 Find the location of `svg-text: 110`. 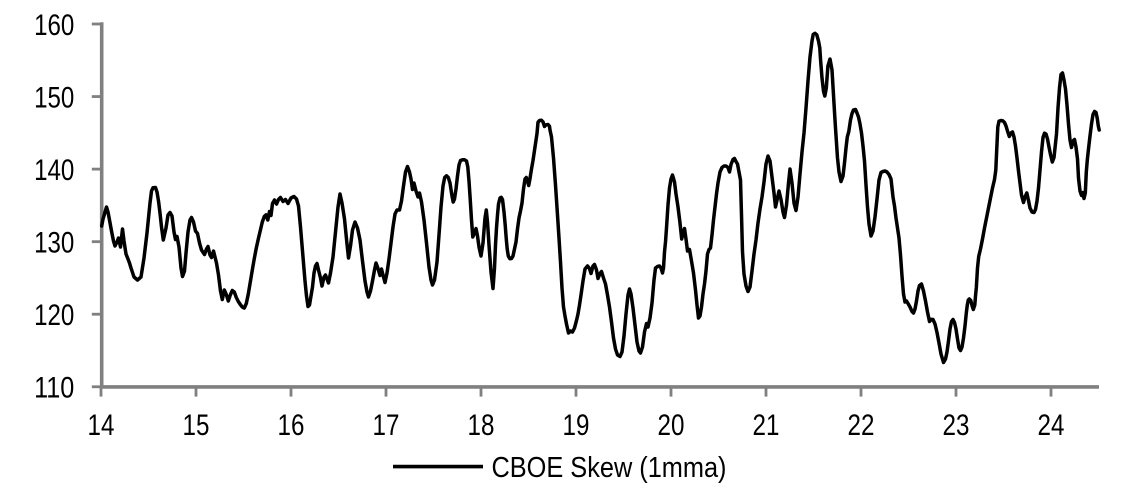

svg-text: 110 is located at coordinates (54, 388).